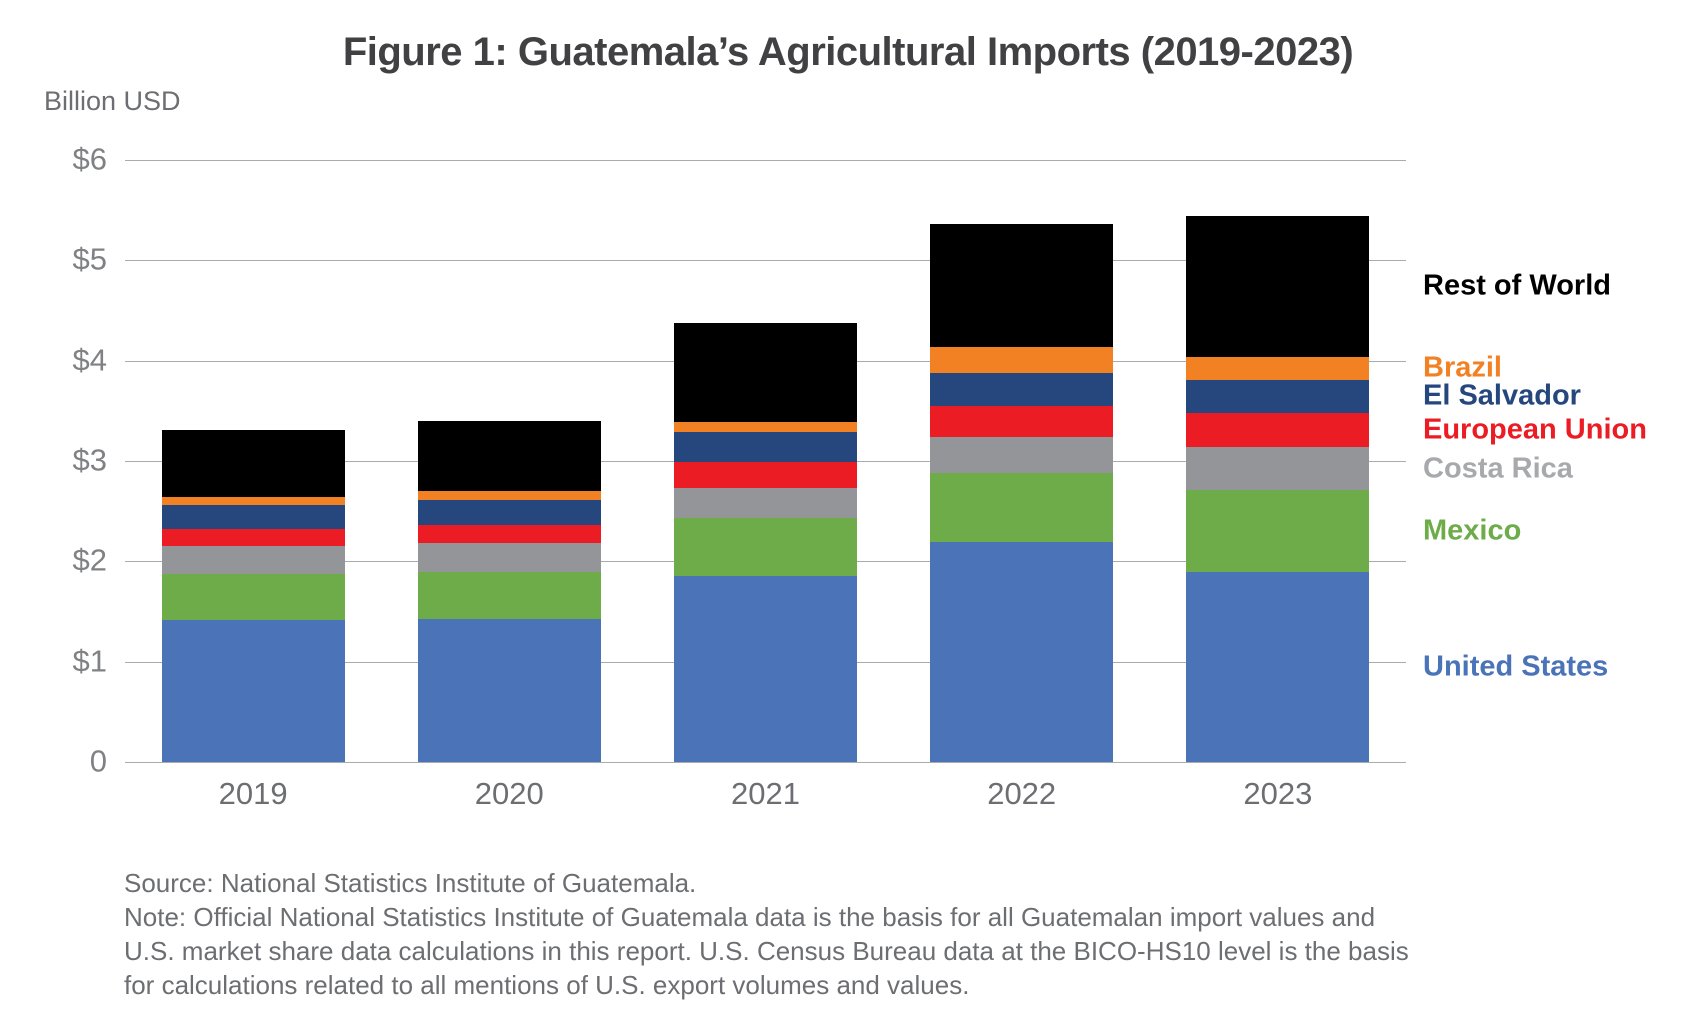  I want to click on legend-brazil: Brazil, so click(1462, 367).